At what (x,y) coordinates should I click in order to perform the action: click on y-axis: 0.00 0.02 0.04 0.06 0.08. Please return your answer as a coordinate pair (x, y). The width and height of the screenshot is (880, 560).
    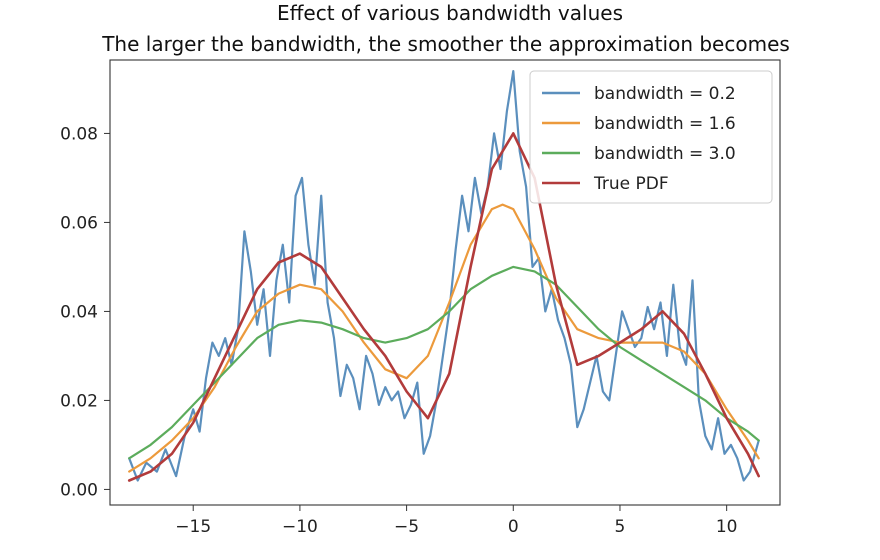
    Looking at the image, I should click on (85, 312).